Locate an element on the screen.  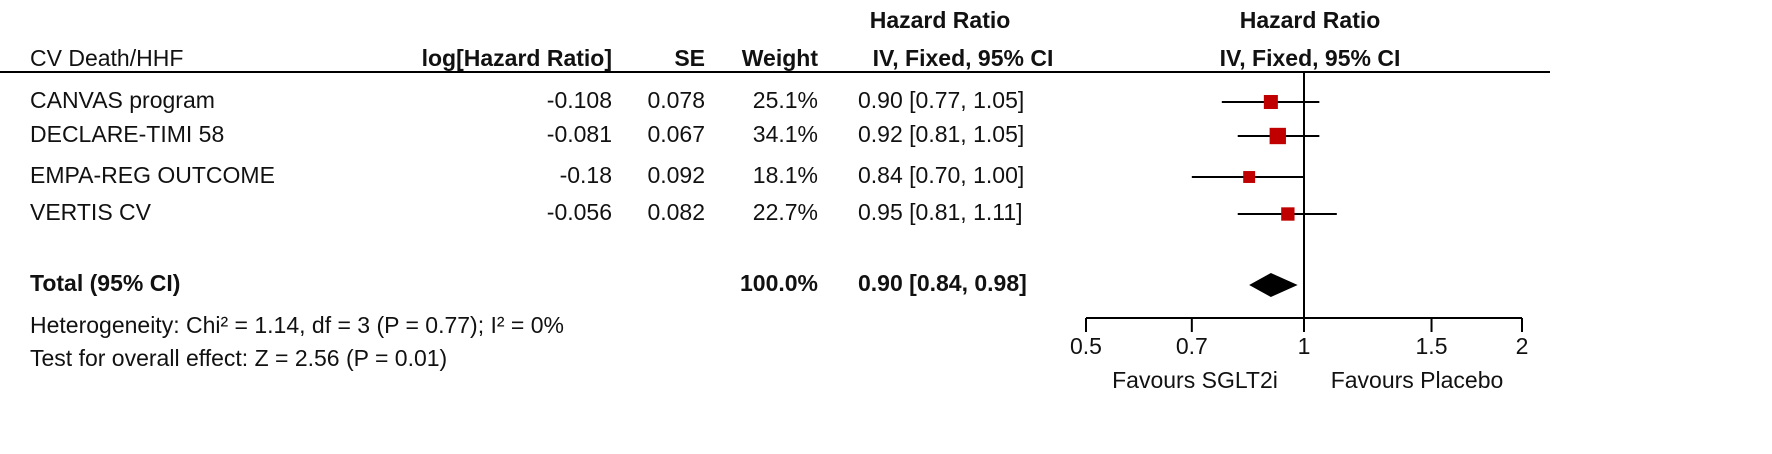
column-header: CV Death/HHF is located at coordinates (106, 58).